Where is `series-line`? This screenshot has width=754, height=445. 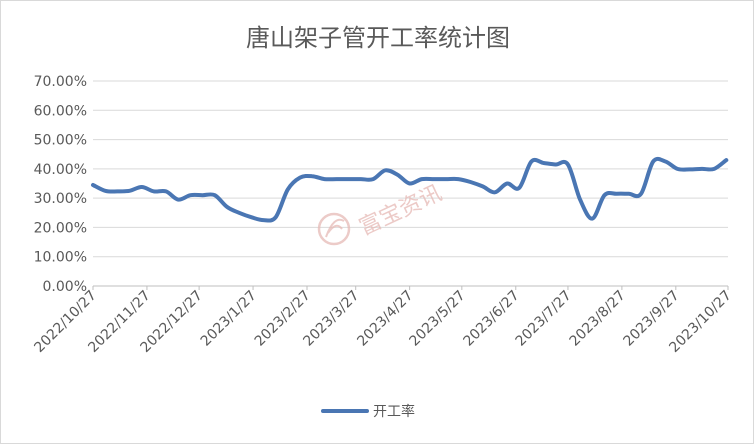 series-line is located at coordinates (410, 189).